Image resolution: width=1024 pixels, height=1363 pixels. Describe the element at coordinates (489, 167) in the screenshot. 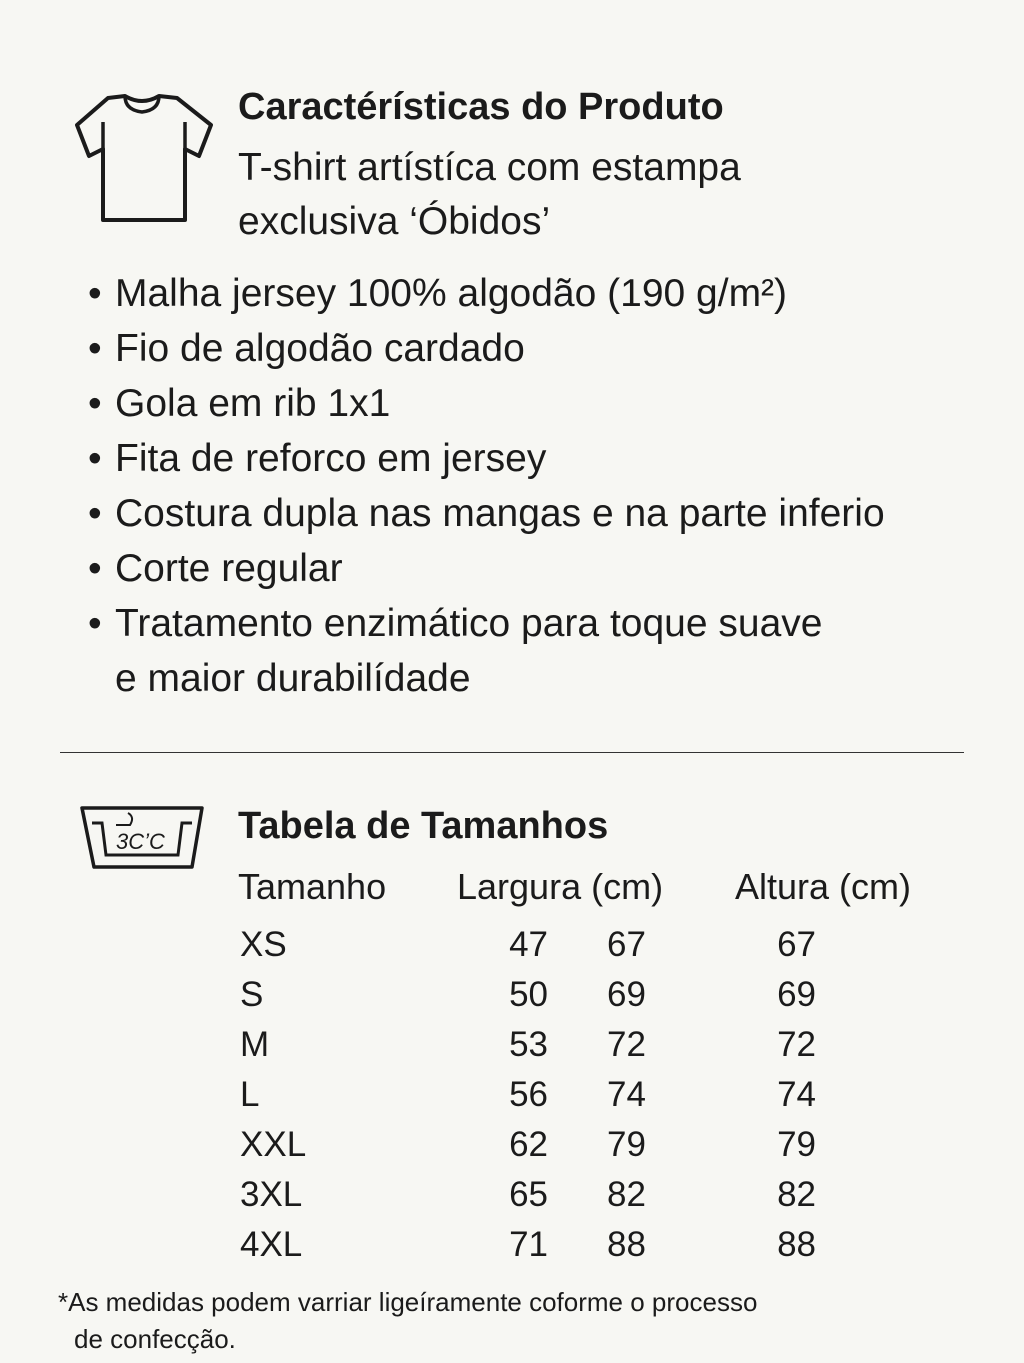

I see `product-subtitle-line-1: T-shirt artístíca com estampa` at that location.